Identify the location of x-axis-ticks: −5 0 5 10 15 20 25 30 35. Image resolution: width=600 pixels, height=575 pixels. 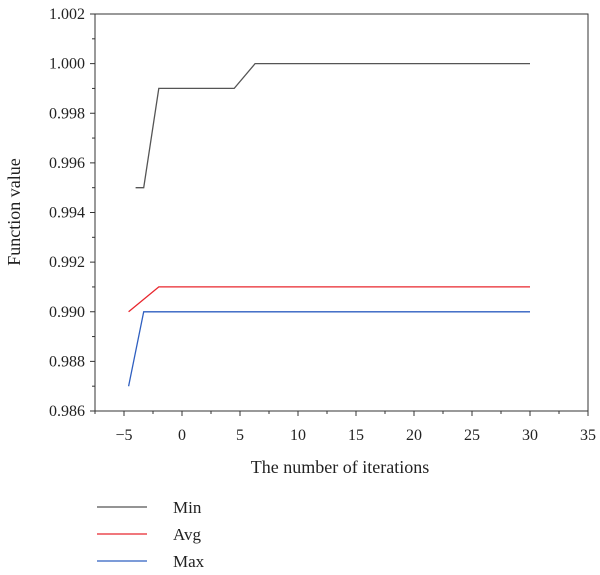
(345, 427).